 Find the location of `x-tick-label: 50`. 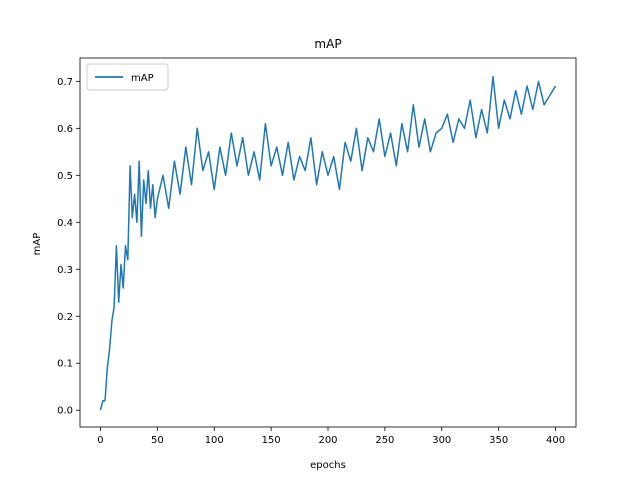

x-tick-label: 50 is located at coordinates (157, 440).